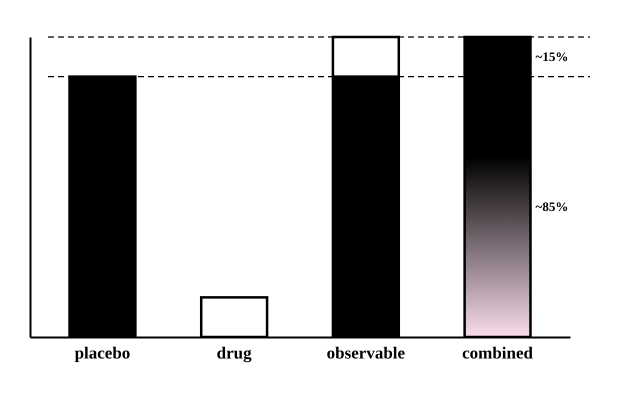  I want to click on x-tick-label: combined, so click(498, 353).